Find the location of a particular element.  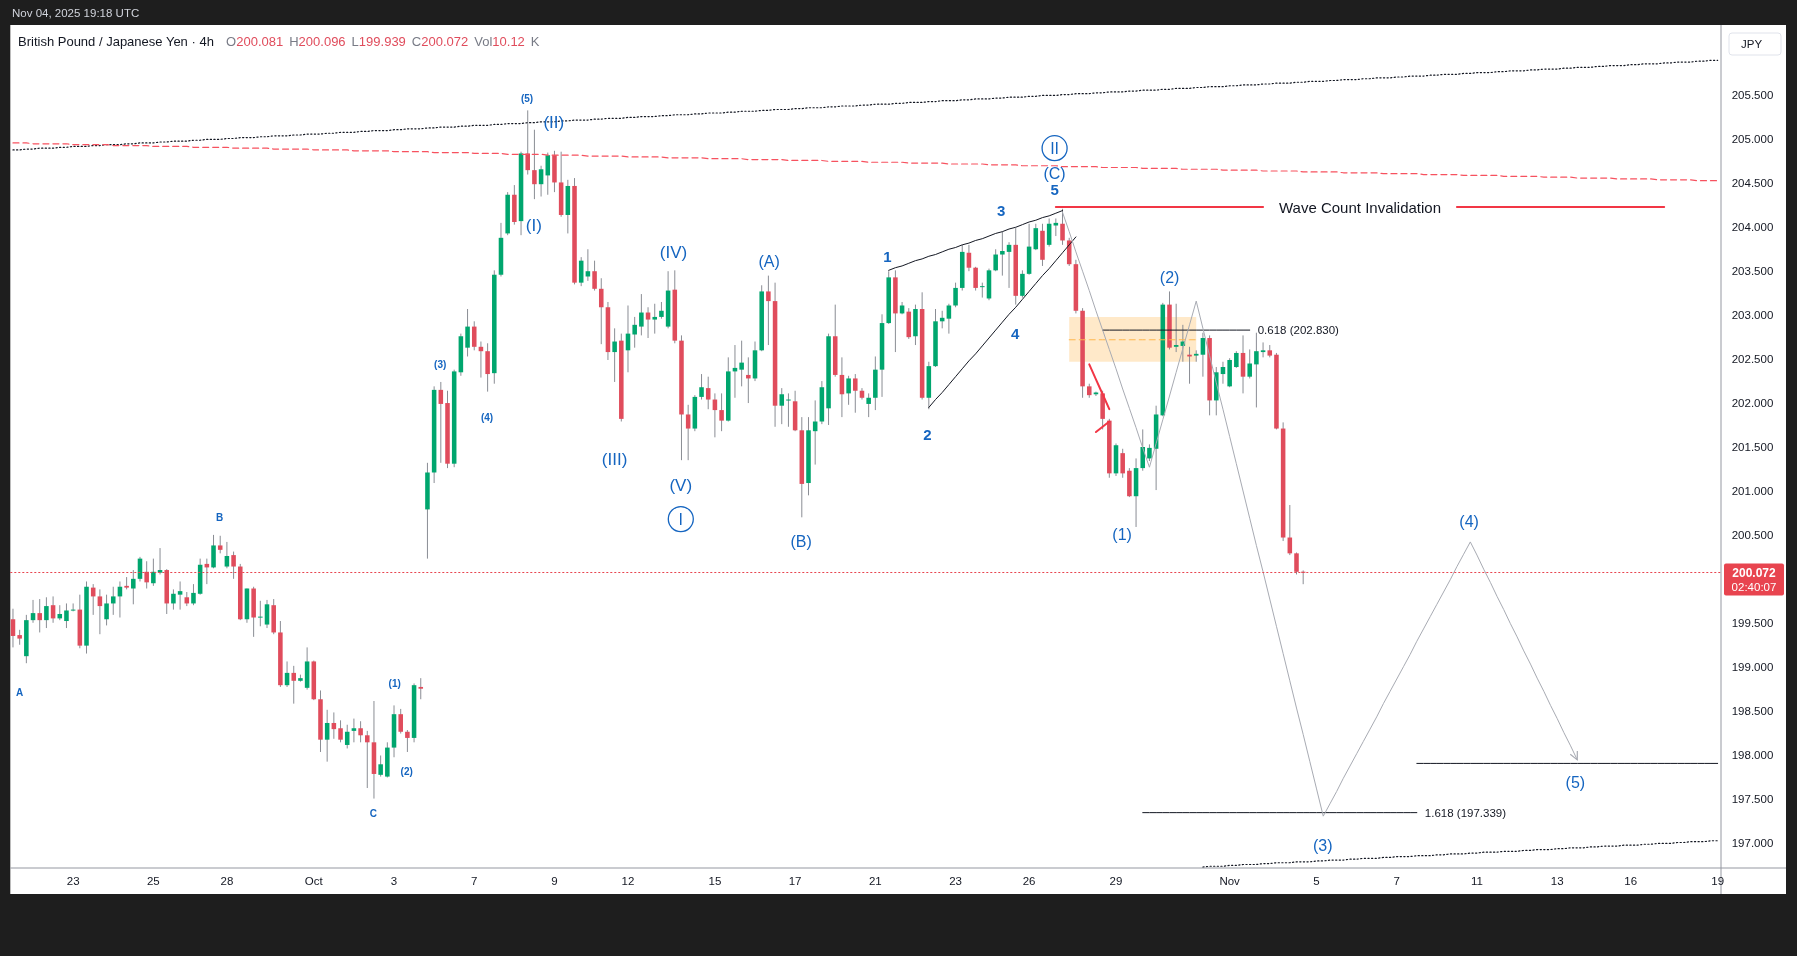

annotation: (3) is located at coordinates (440, 363).